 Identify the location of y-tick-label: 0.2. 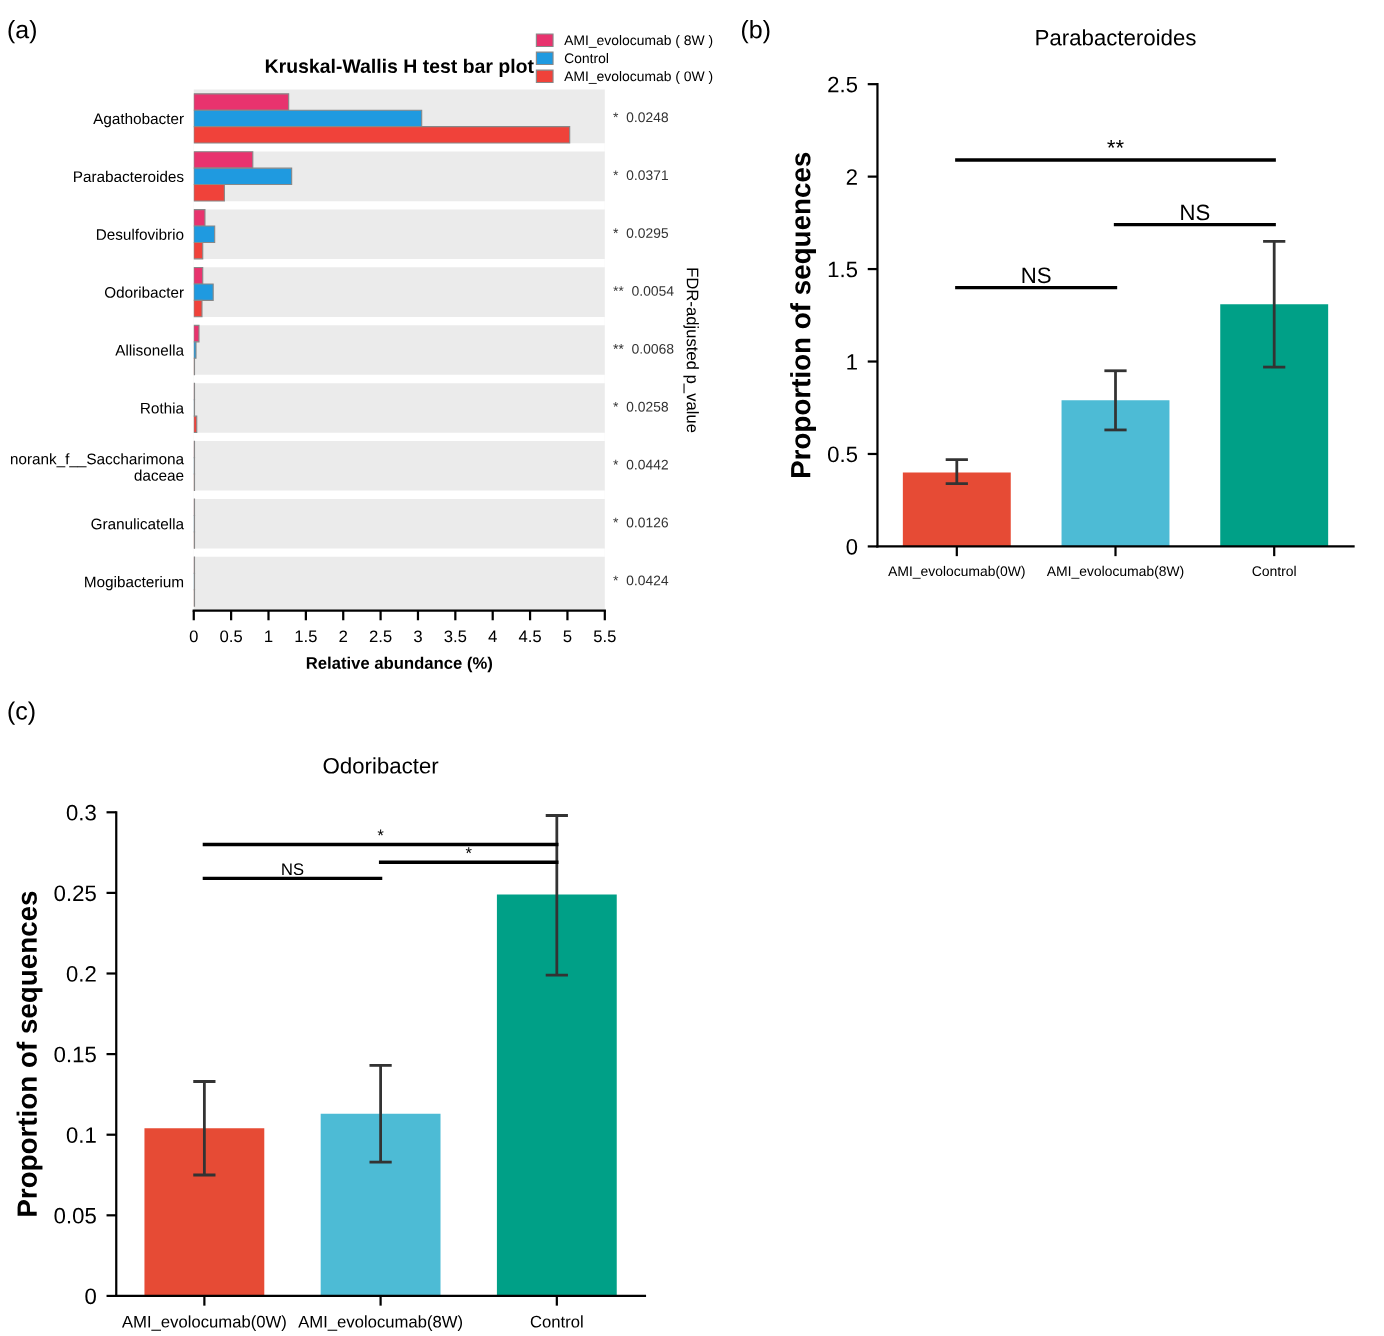
(81, 974).